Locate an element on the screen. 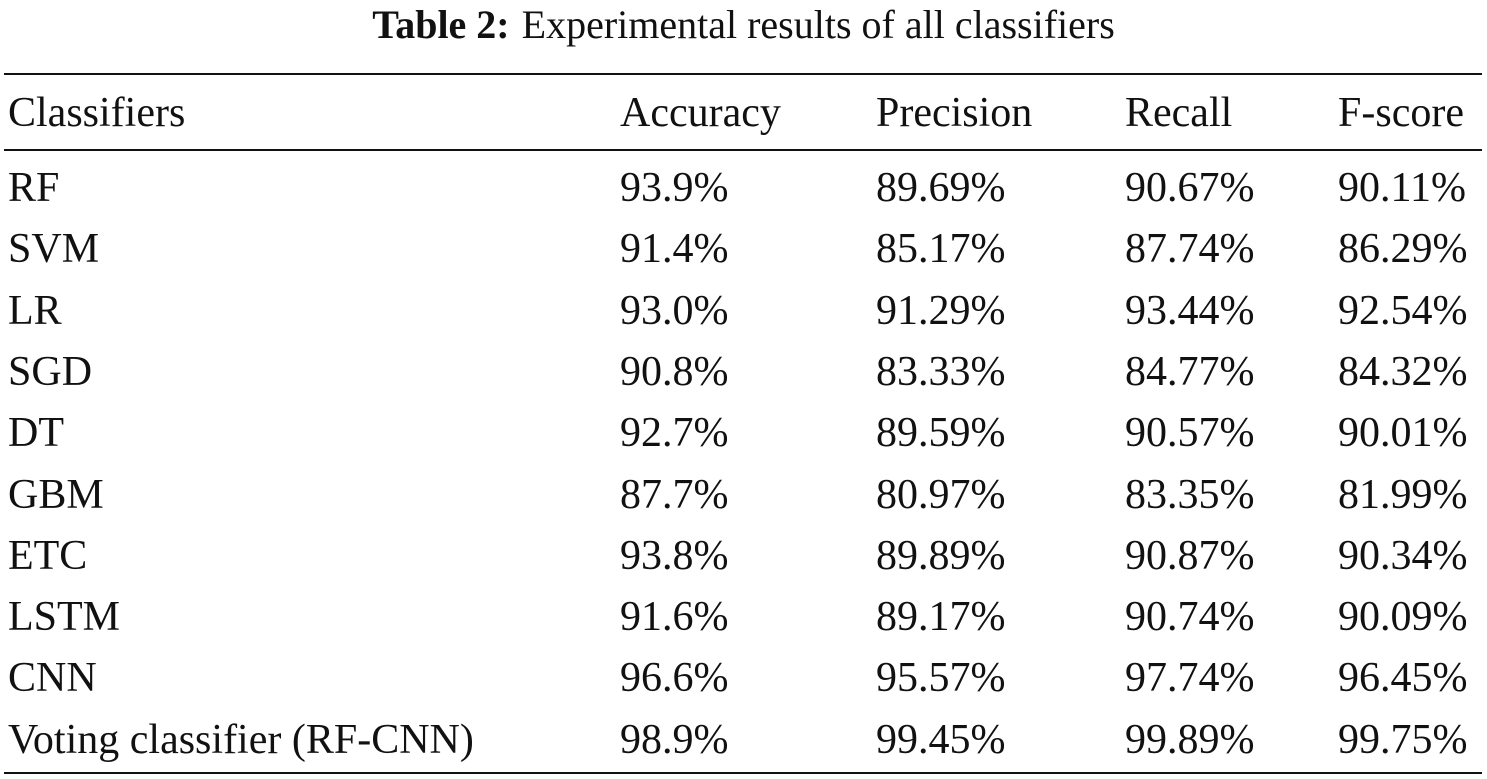 The width and height of the screenshot is (1487, 779). table-cell: 90.57% is located at coordinates (1190, 433).